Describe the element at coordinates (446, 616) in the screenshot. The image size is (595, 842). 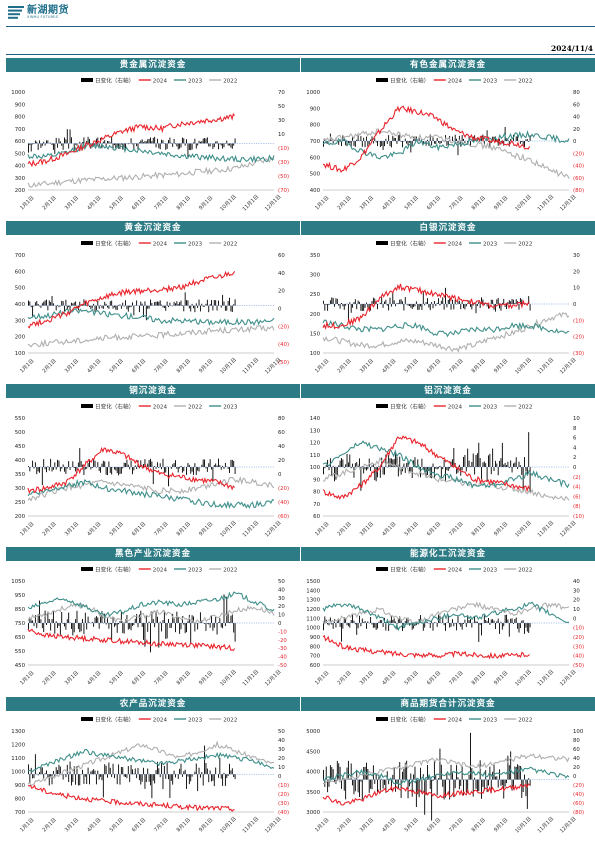
I see `series-line-y2023` at that location.